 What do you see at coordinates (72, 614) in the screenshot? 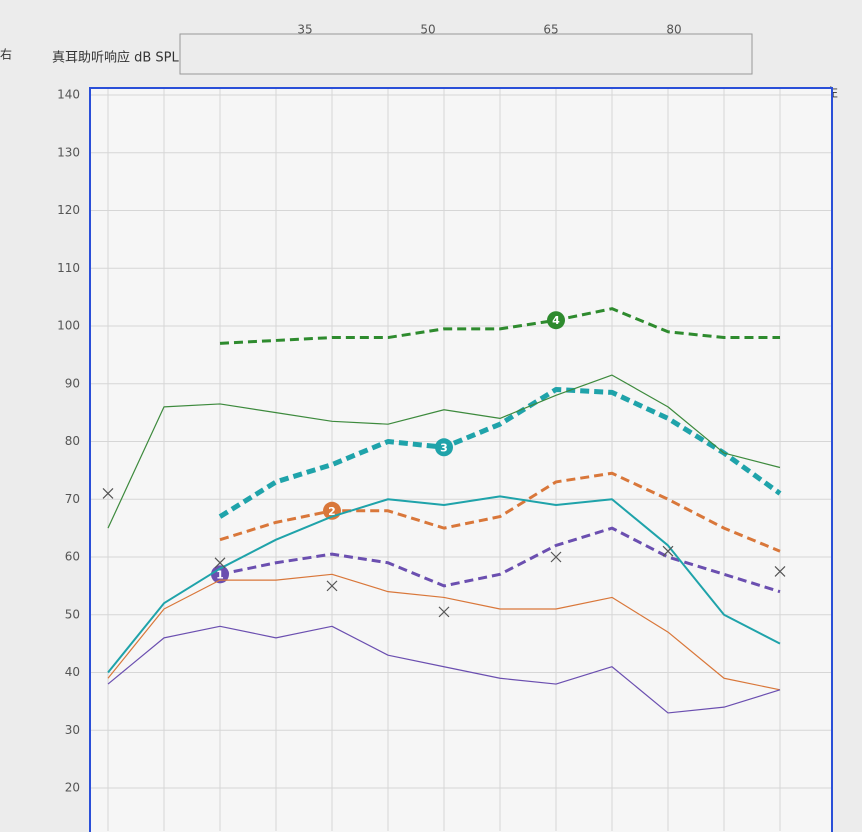
I see `y-tick-label: 50` at bounding box center [72, 614].